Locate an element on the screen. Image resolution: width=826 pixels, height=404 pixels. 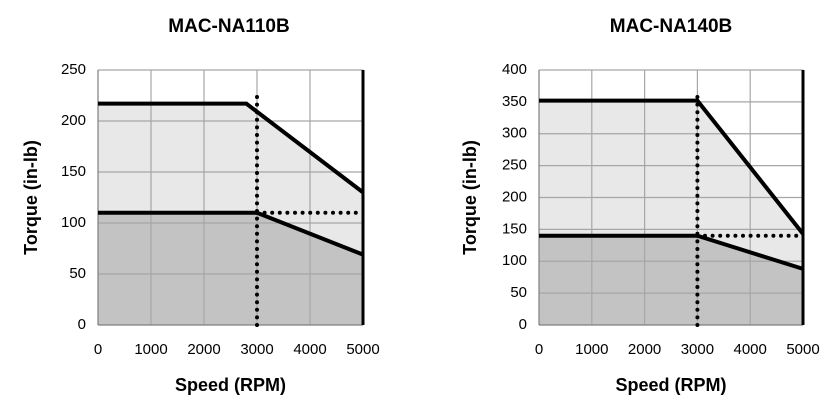
y-tick-label: 350 is located at coordinates (514, 101).